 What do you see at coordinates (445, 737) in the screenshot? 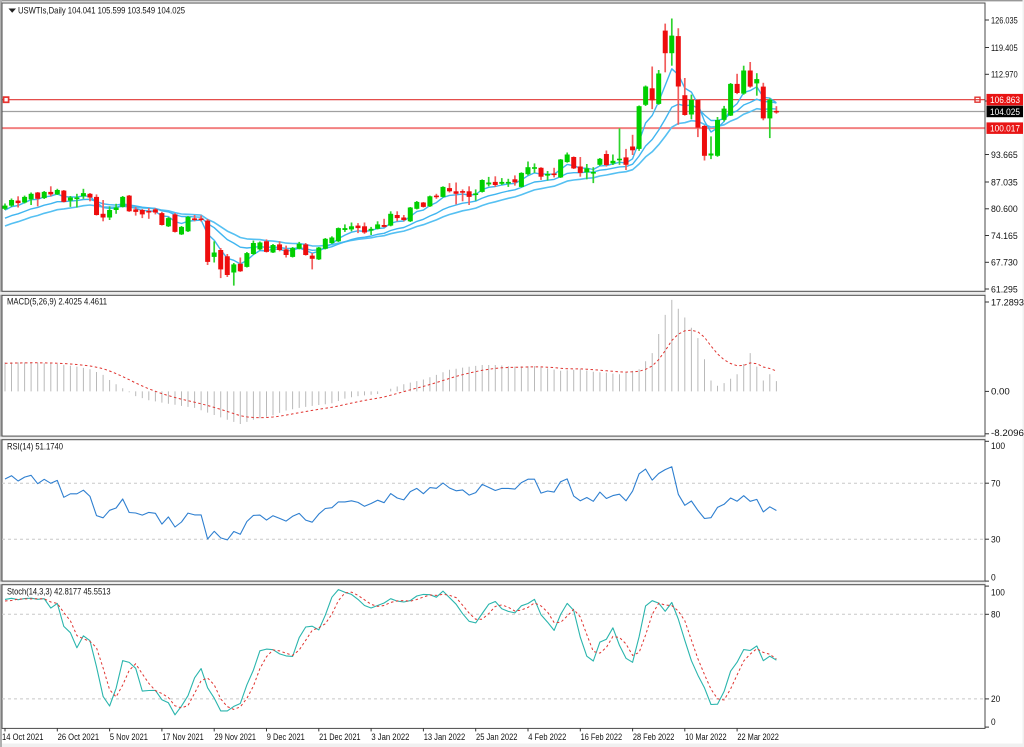
I see `svg-text: 13 Jan 2022` at bounding box center [445, 737].